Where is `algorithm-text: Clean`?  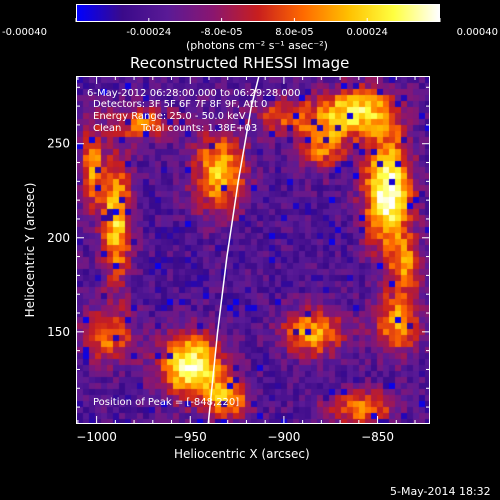
algorithm-text: Clean is located at coordinates (107, 128).